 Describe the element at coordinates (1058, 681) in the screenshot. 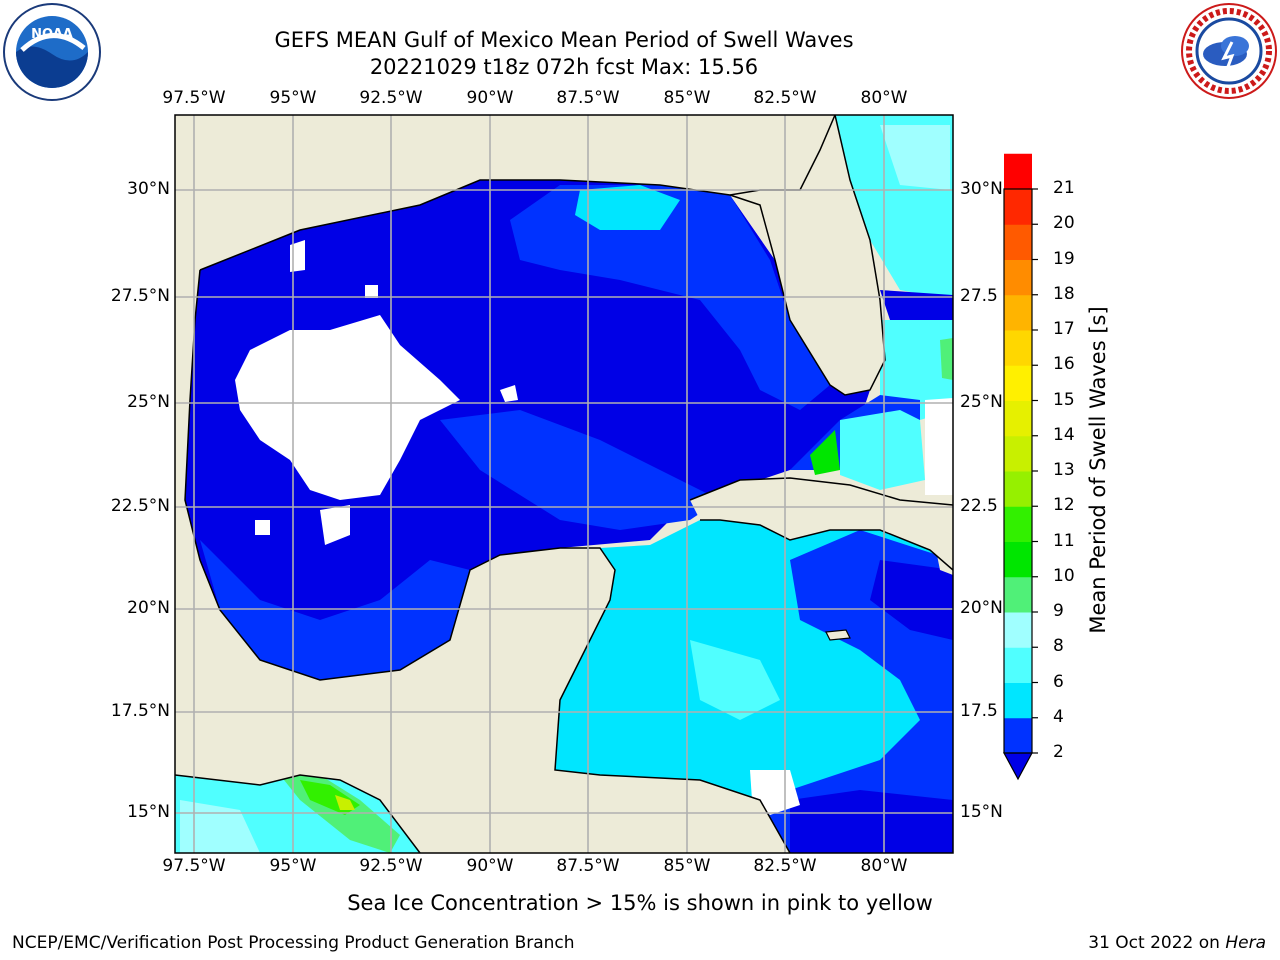

I see `colorbar-tick-label: 6` at that location.